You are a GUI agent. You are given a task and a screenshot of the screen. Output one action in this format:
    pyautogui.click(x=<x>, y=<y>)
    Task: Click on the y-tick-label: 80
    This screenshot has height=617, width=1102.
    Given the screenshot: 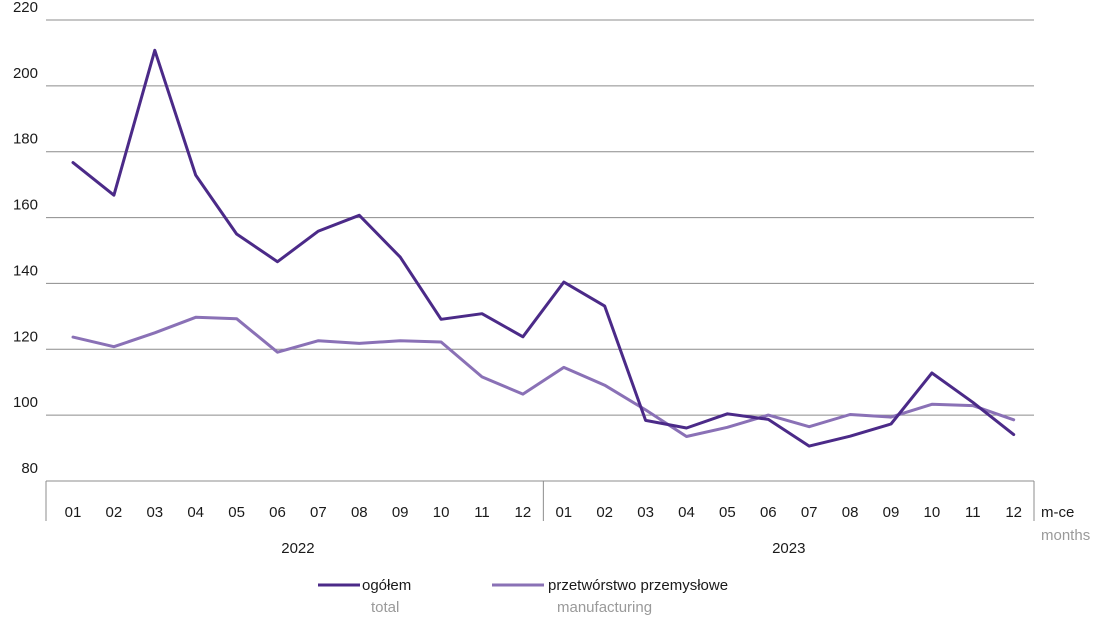 What is the action you would take?
    pyautogui.click(x=29, y=468)
    